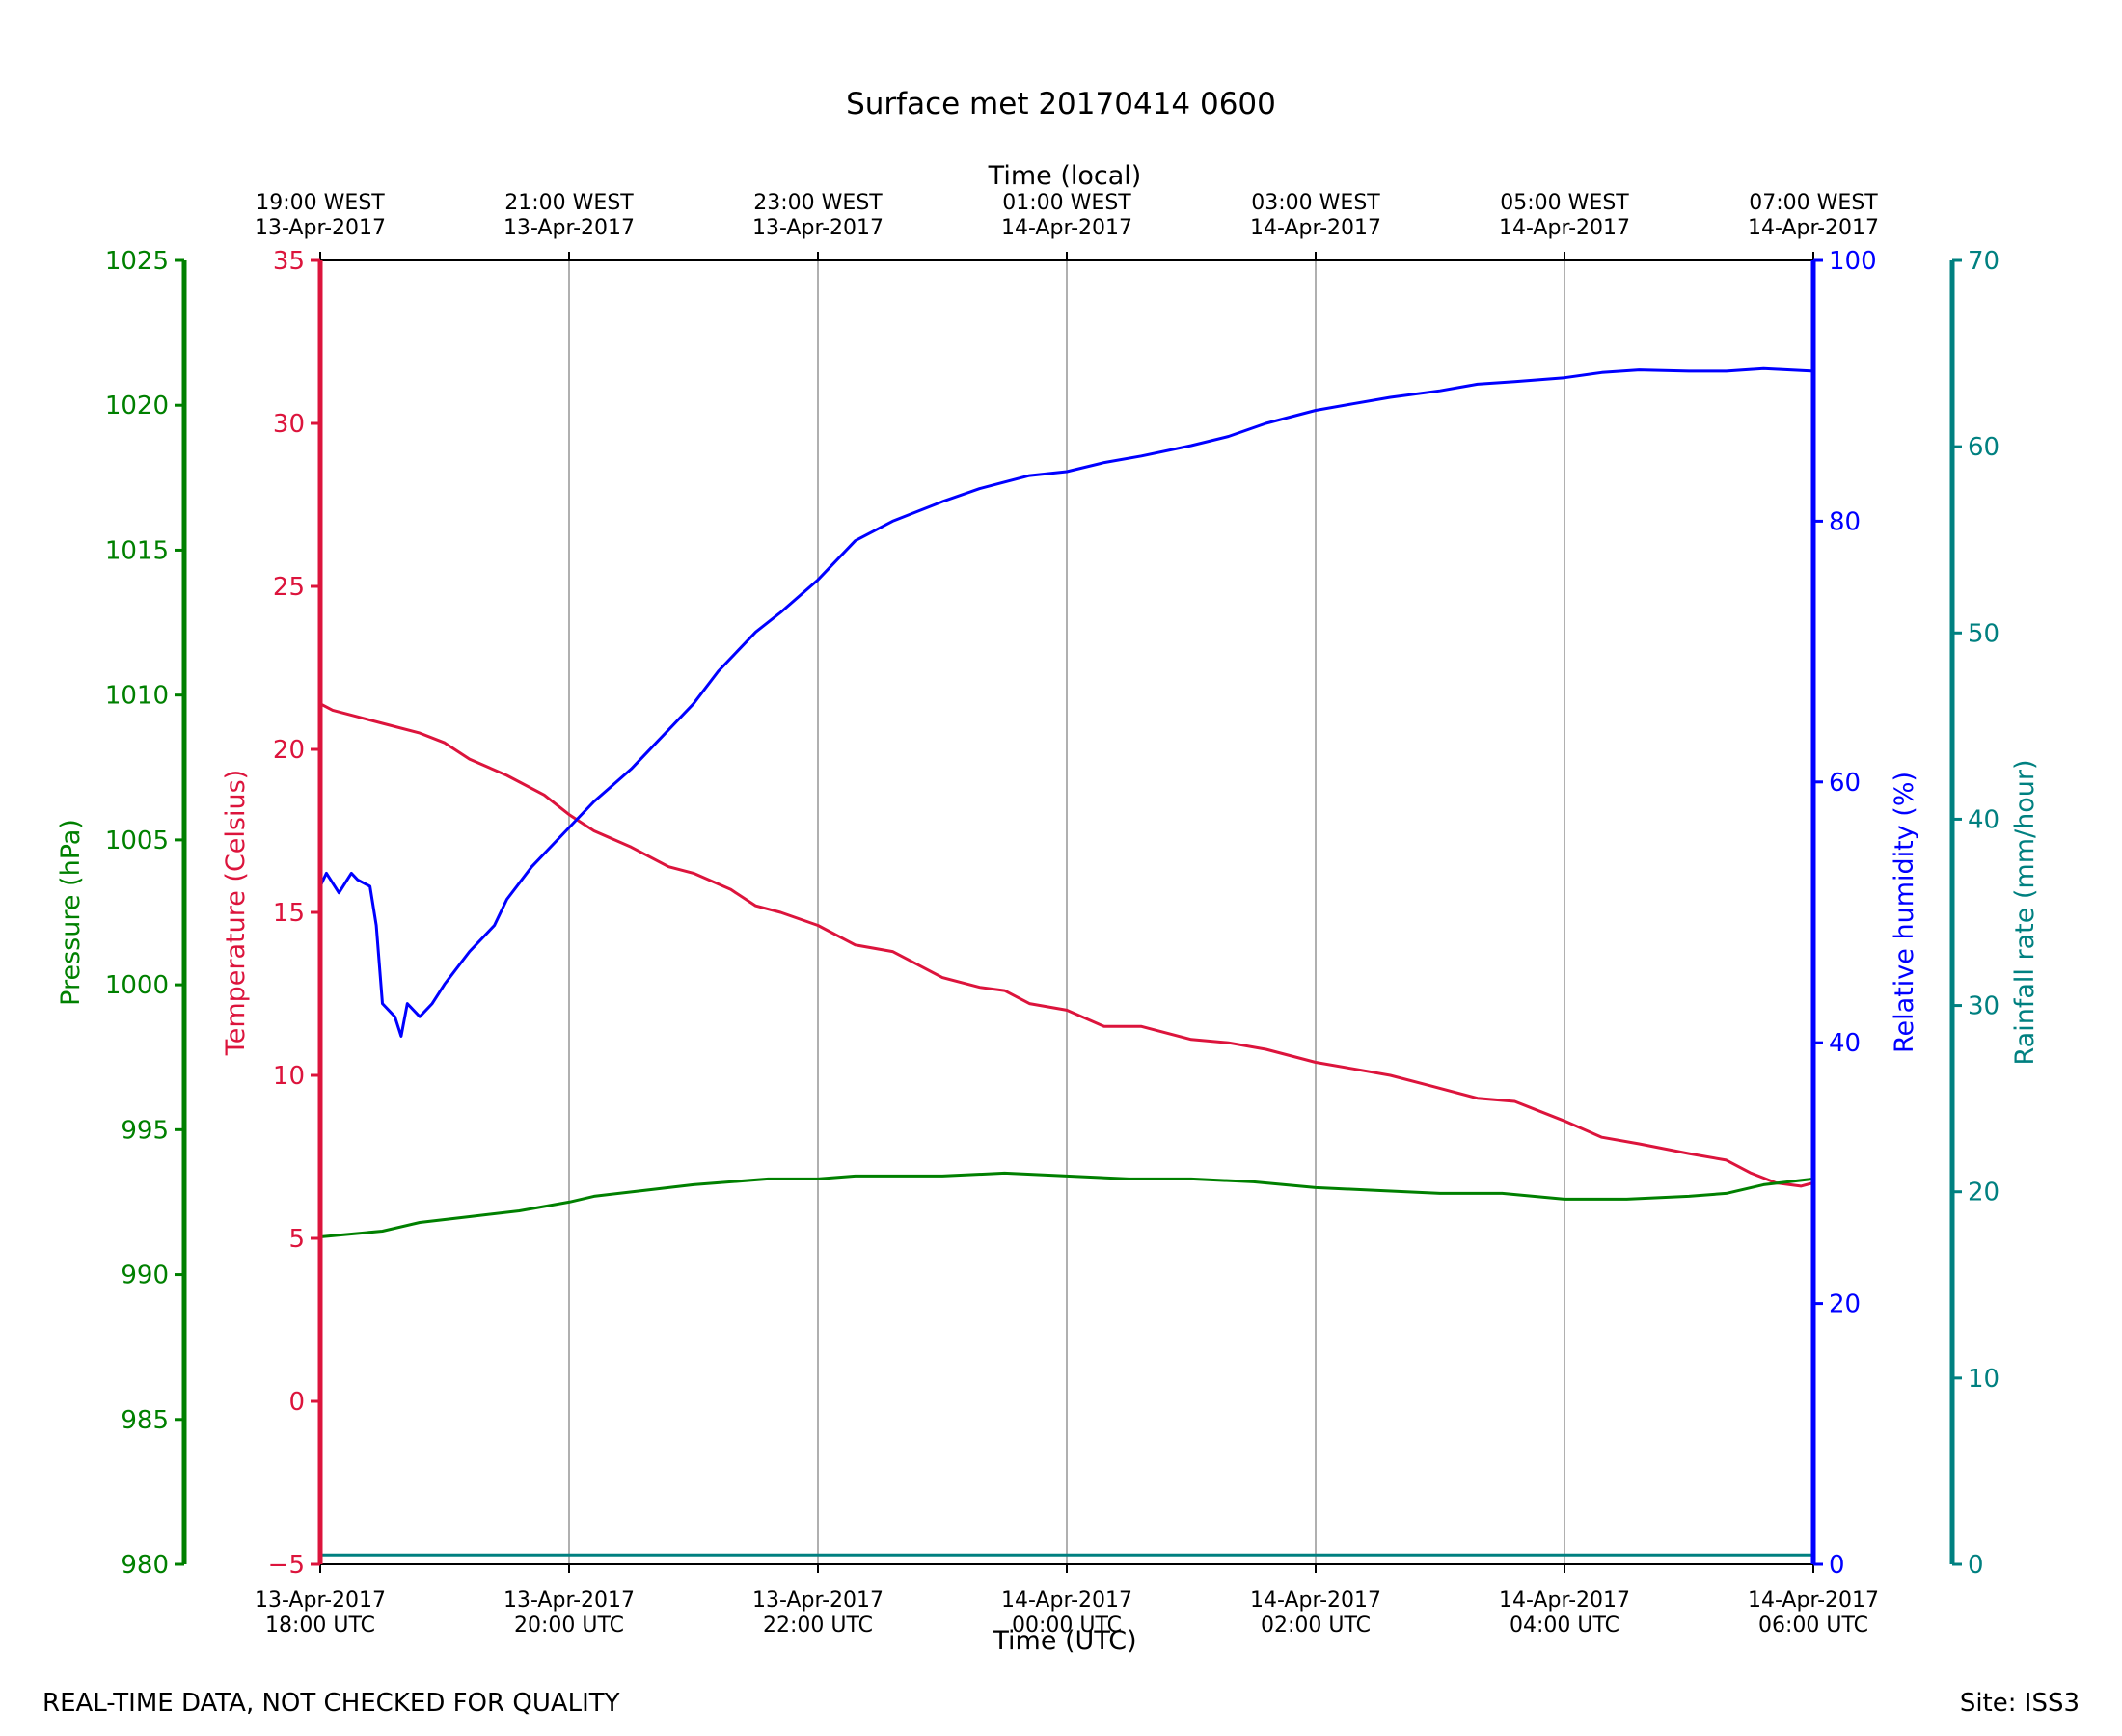  Describe the element at coordinates (289, 424) in the screenshot. I see `temperature-tick-label: 30` at that location.